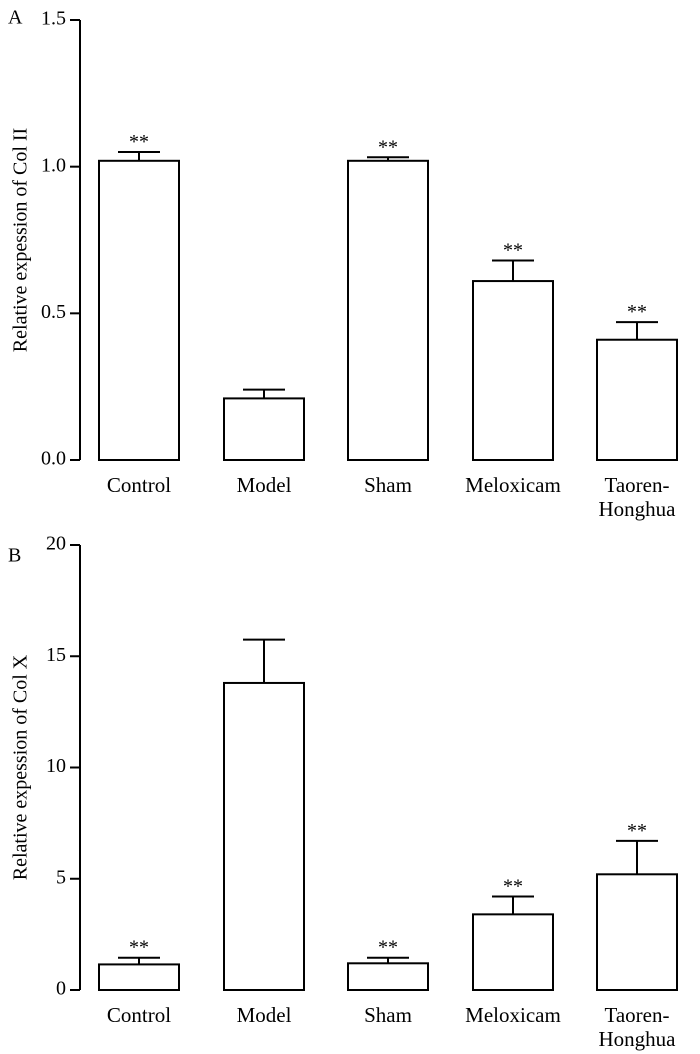 The height and width of the screenshot is (1054, 700). Describe the element at coordinates (53, 312) in the screenshot. I see `y-tick-label: 0.5` at that location.